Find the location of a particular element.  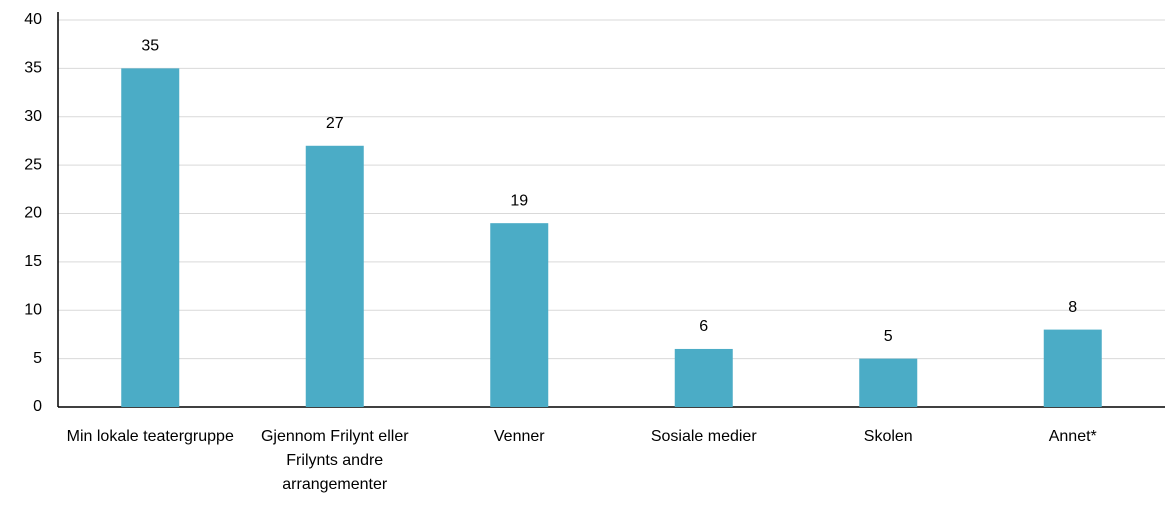

data-label: 19 is located at coordinates (519, 200).